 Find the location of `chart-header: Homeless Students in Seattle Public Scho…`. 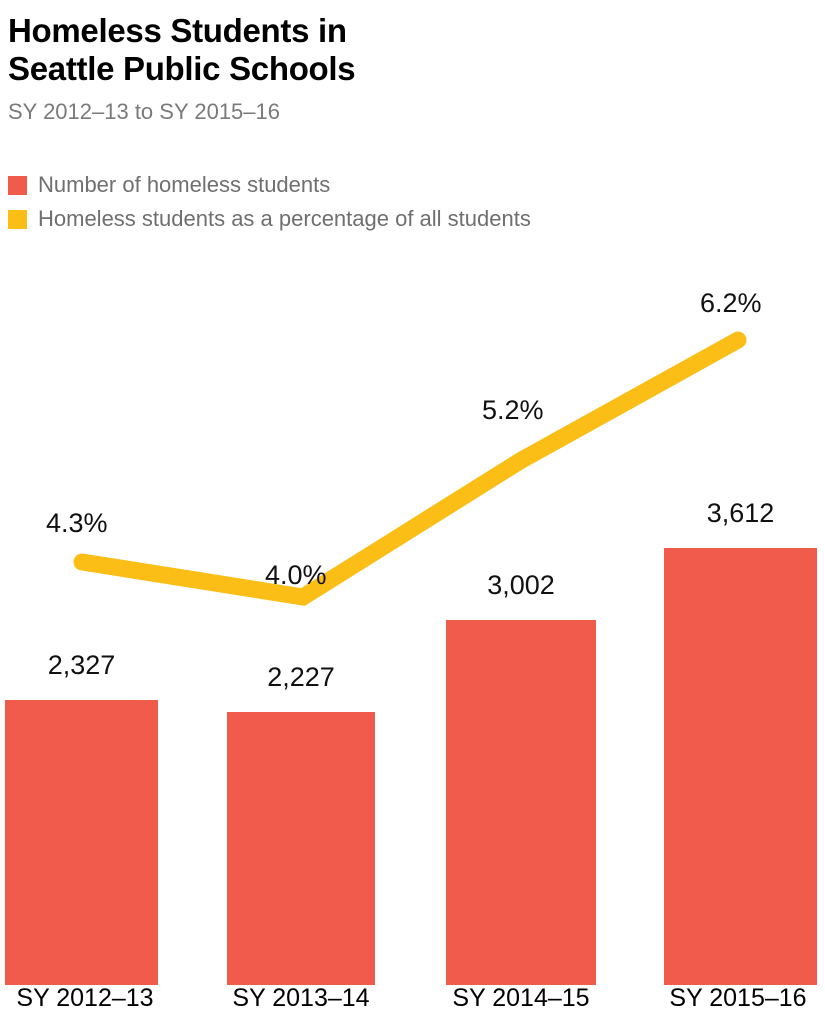

chart-header: Homeless Students in Seattle Public Scho… is located at coordinates (413, 68).